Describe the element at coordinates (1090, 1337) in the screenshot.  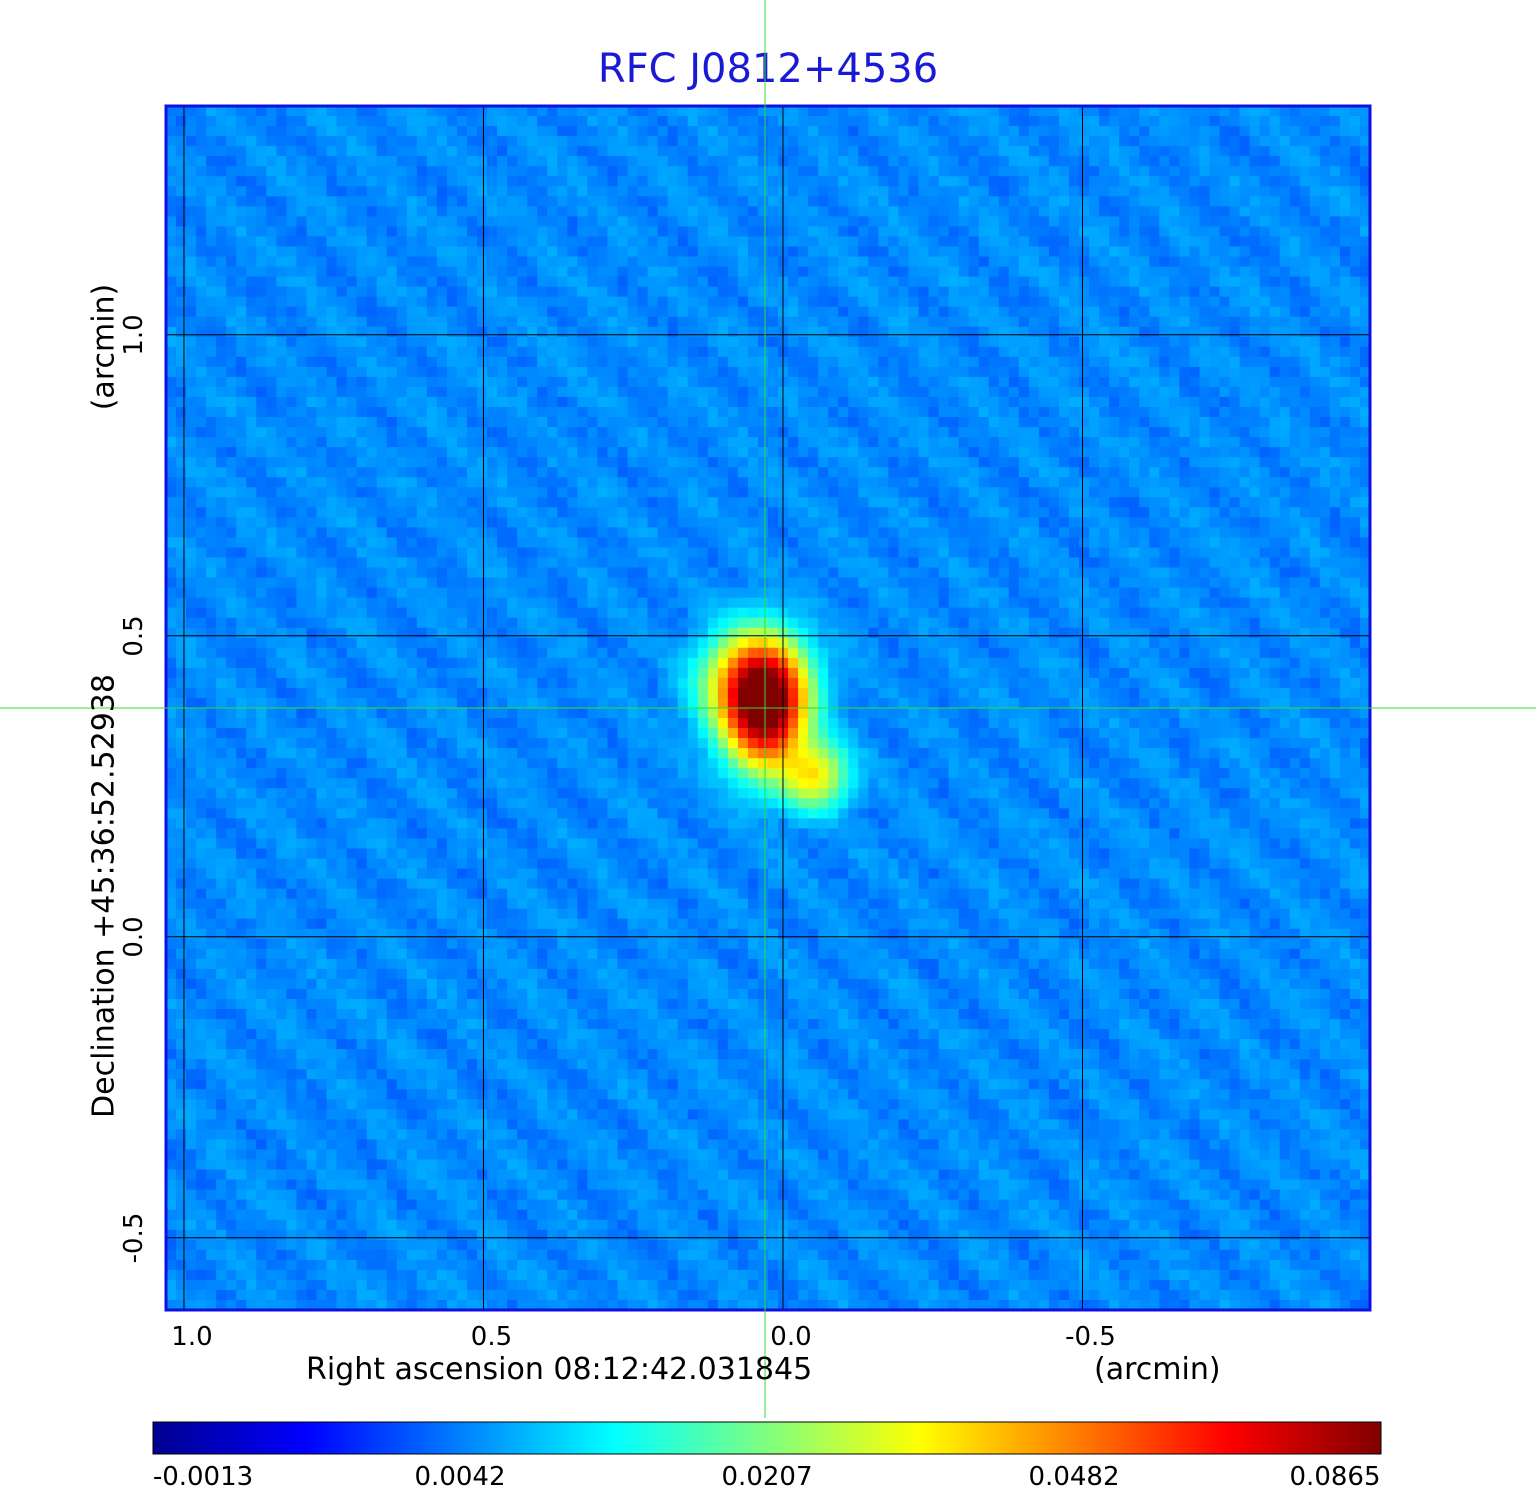
I see `x-tick-label: -0.5` at that location.